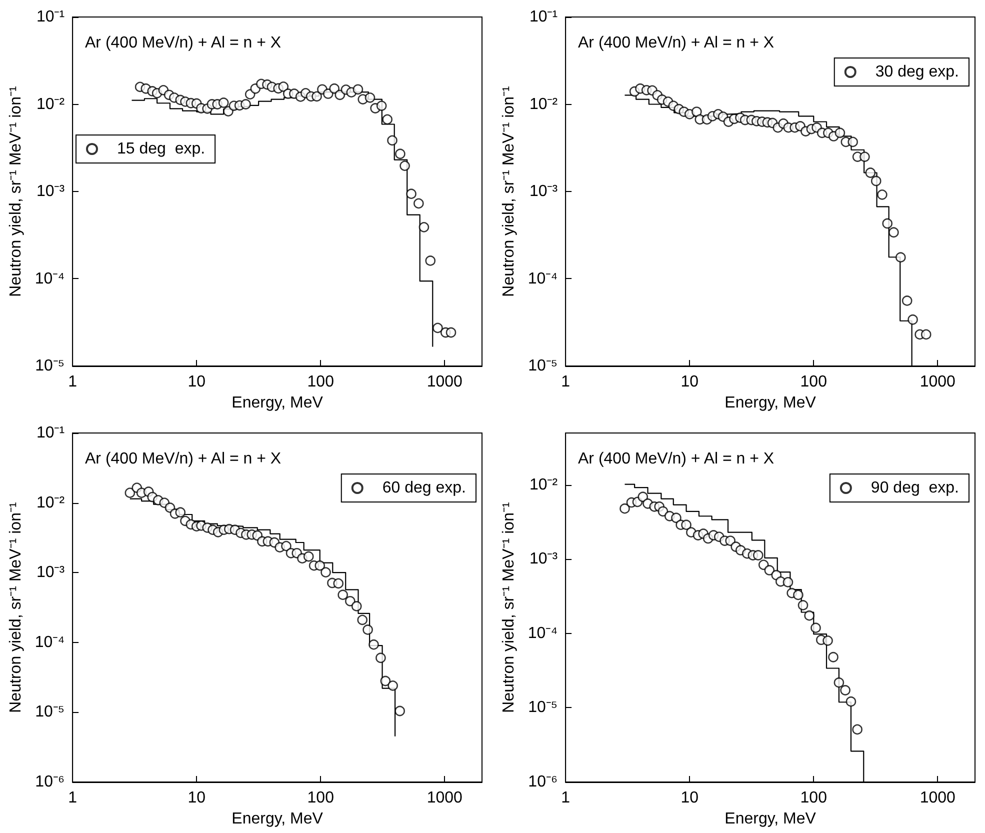  Describe the element at coordinates (161, 149) in the screenshot. I see `legend-label: 15 deg exp.` at that location.